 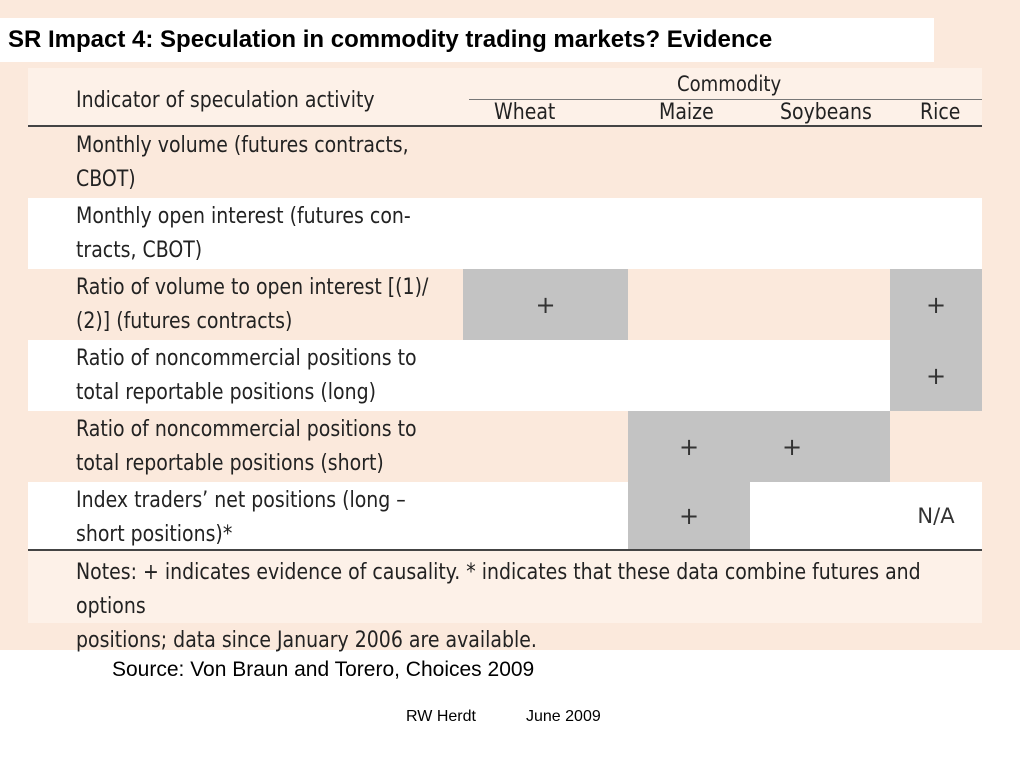 I want to click on row-label-line: Monthly volume (futures contracts,, so click(x=242, y=145).